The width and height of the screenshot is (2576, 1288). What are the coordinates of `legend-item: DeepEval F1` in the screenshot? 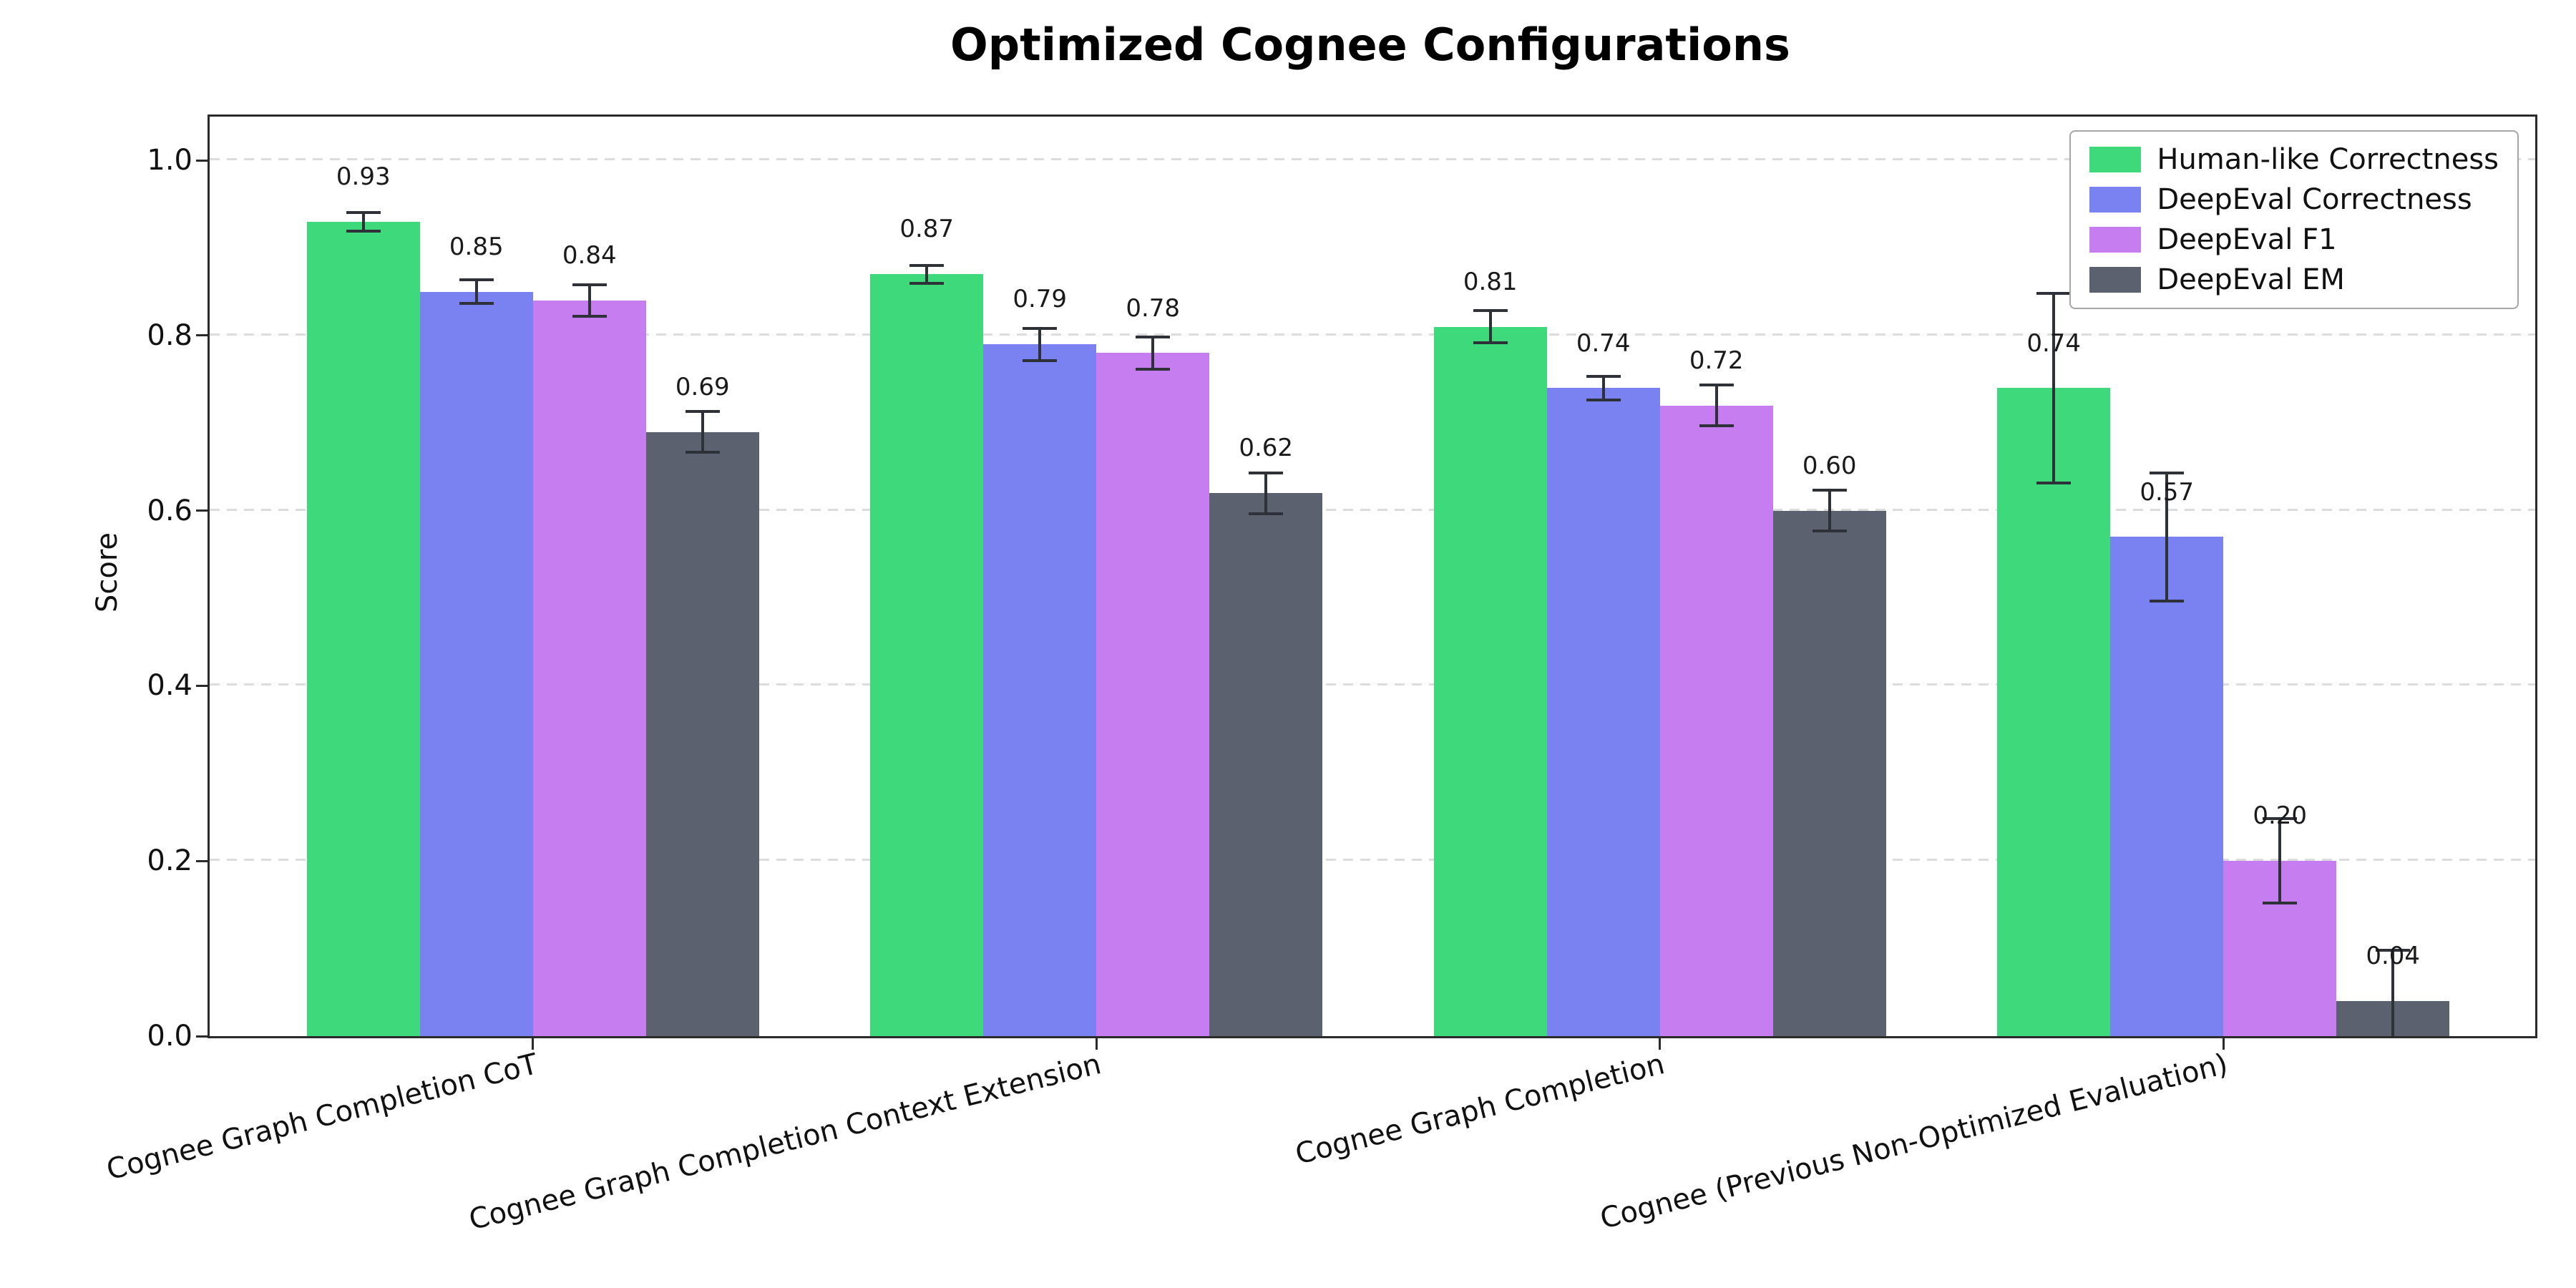 It's located at (2294, 239).